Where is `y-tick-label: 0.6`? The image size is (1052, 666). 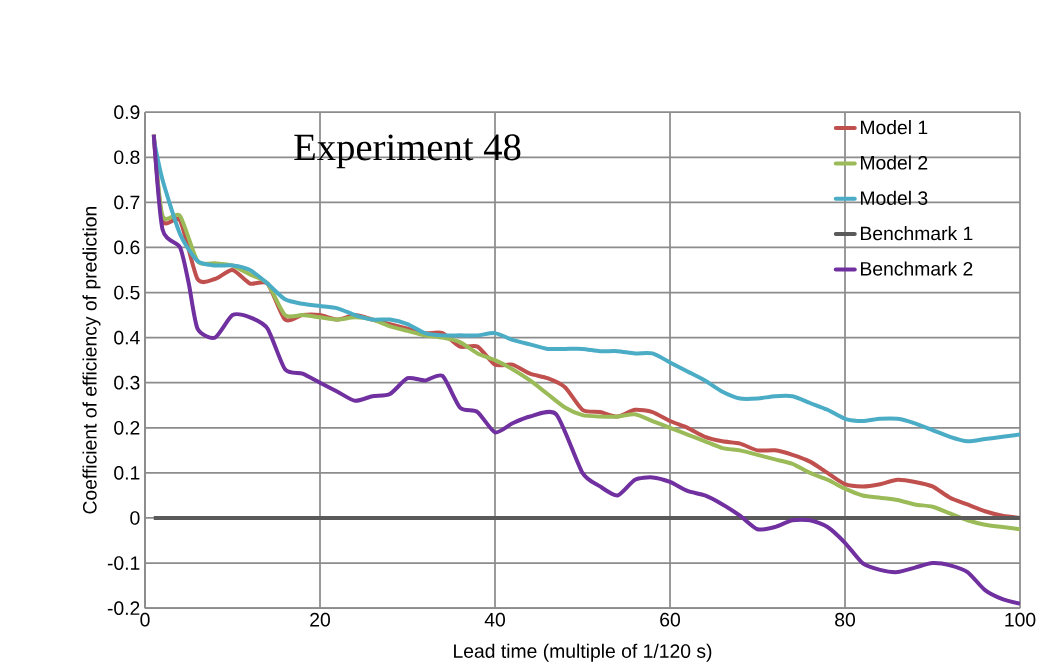
y-tick-label: 0.6 is located at coordinates (127, 247).